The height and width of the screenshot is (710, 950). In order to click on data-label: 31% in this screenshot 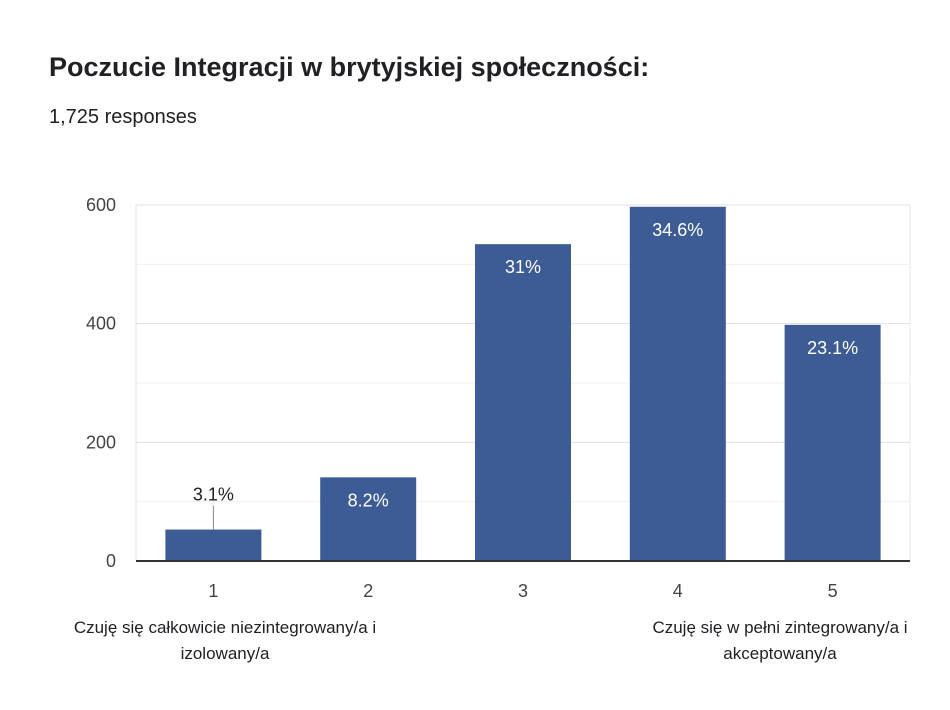, I will do `click(523, 267)`.